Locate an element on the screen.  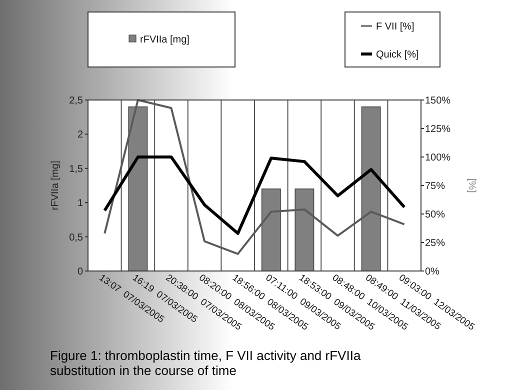
y2-tick-label: 150% is located at coordinates (438, 101).